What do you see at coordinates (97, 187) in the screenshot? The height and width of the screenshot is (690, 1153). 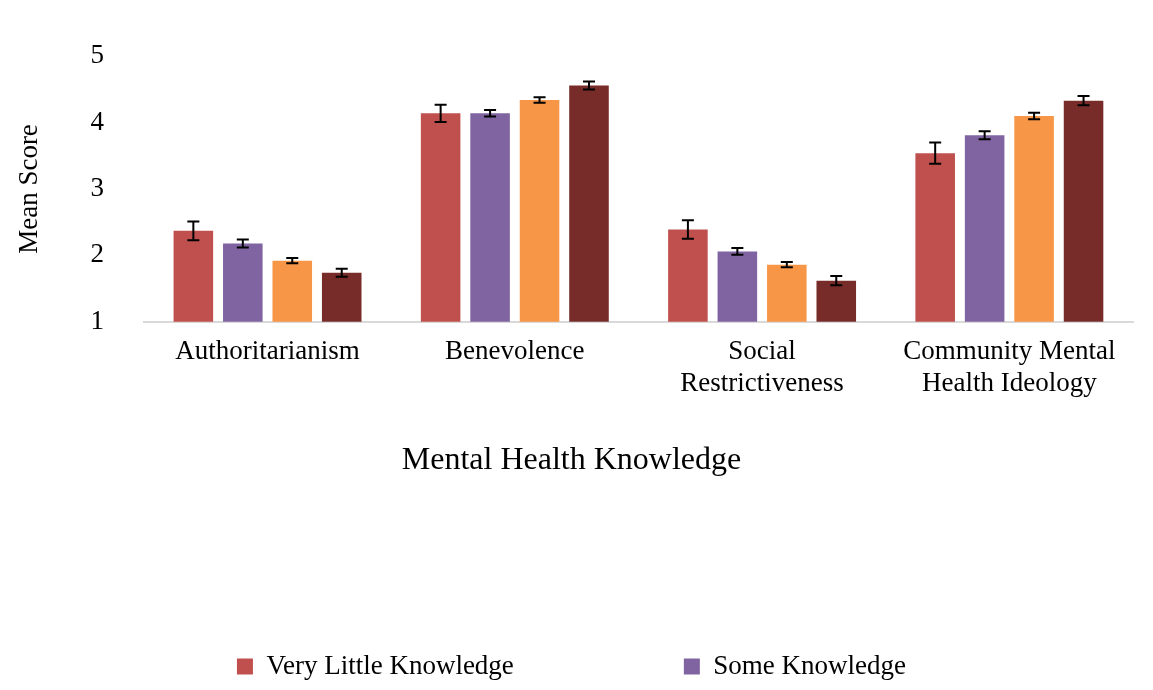 I see `y-tick-label: 3` at bounding box center [97, 187].